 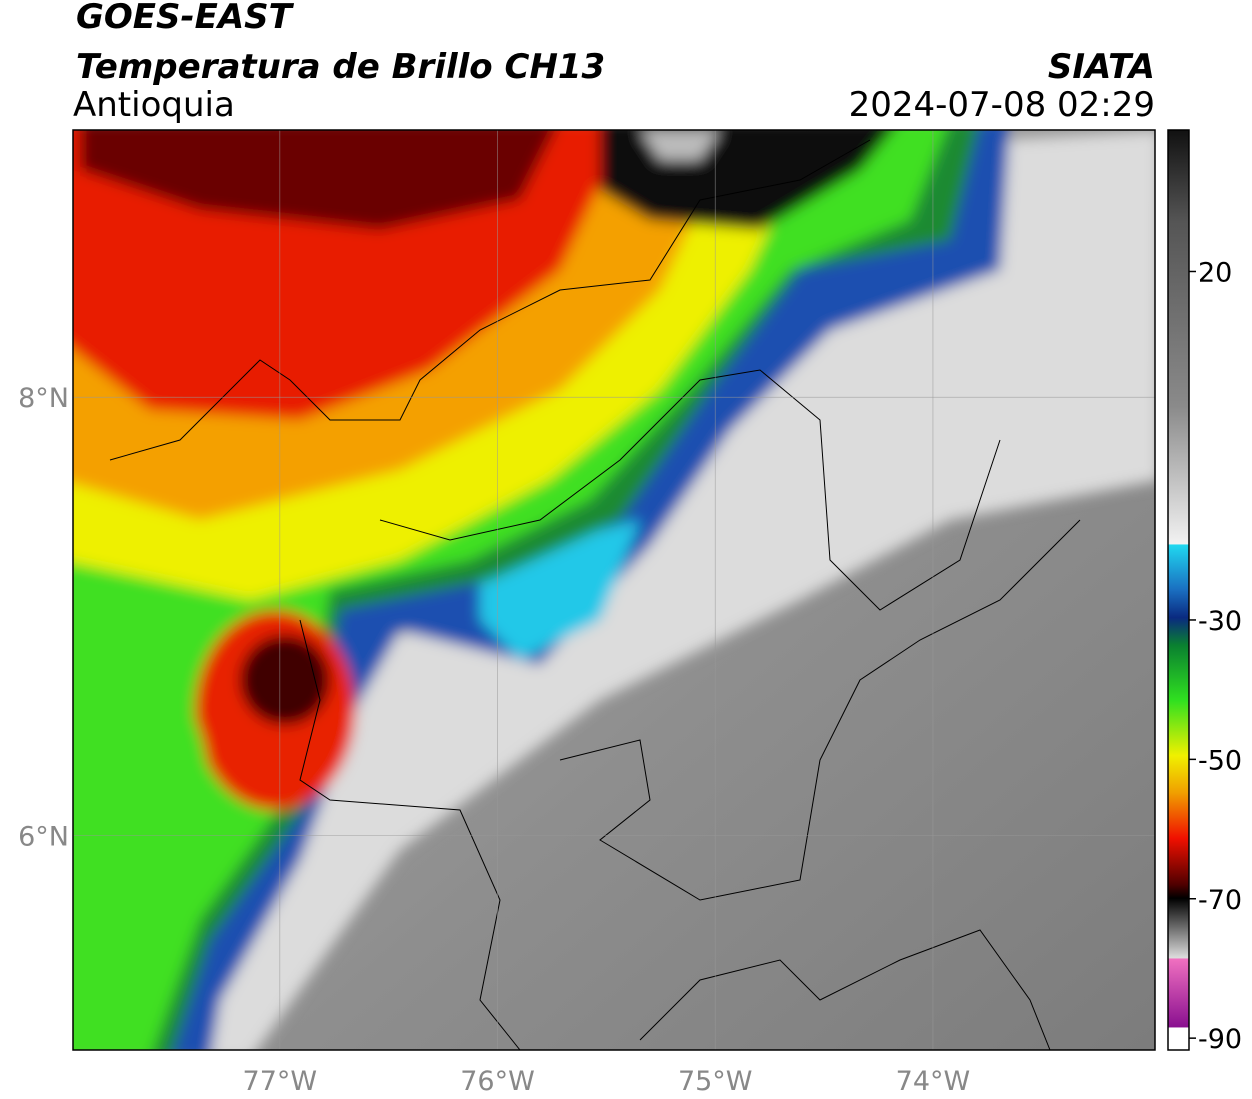 What do you see at coordinates (1220, 760) in the screenshot?
I see `colorbar-tick-label: -50` at bounding box center [1220, 760].